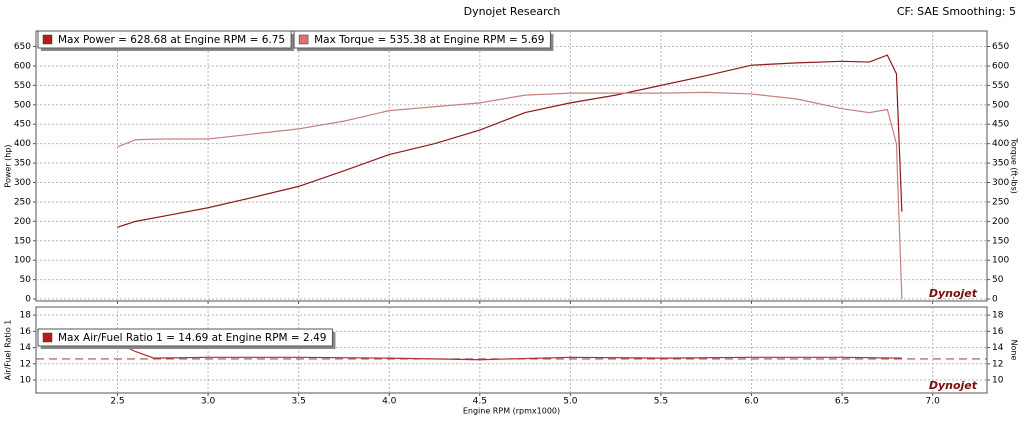  Describe the element at coordinates (932, 402) in the screenshot. I see `x-tick-label: 7.0` at that location.